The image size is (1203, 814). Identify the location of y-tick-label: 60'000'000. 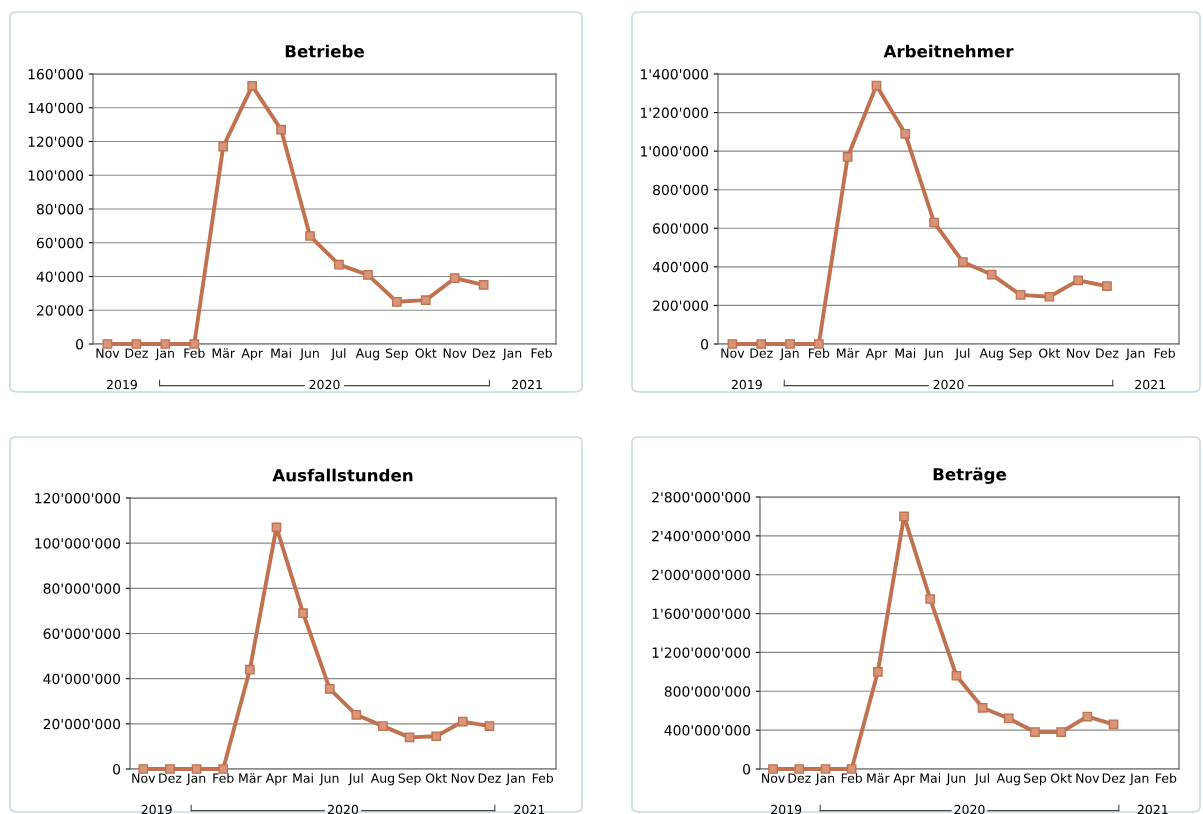
(82, 633).